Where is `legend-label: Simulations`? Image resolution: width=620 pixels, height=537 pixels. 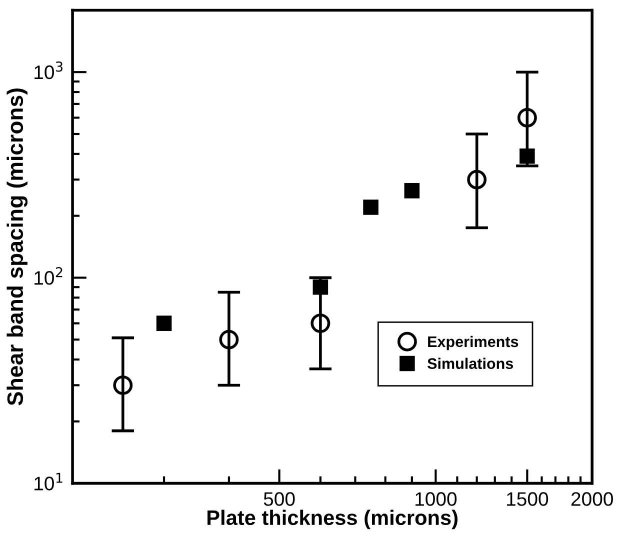
legend-label: Simulations is located at coordinates (470, 364).